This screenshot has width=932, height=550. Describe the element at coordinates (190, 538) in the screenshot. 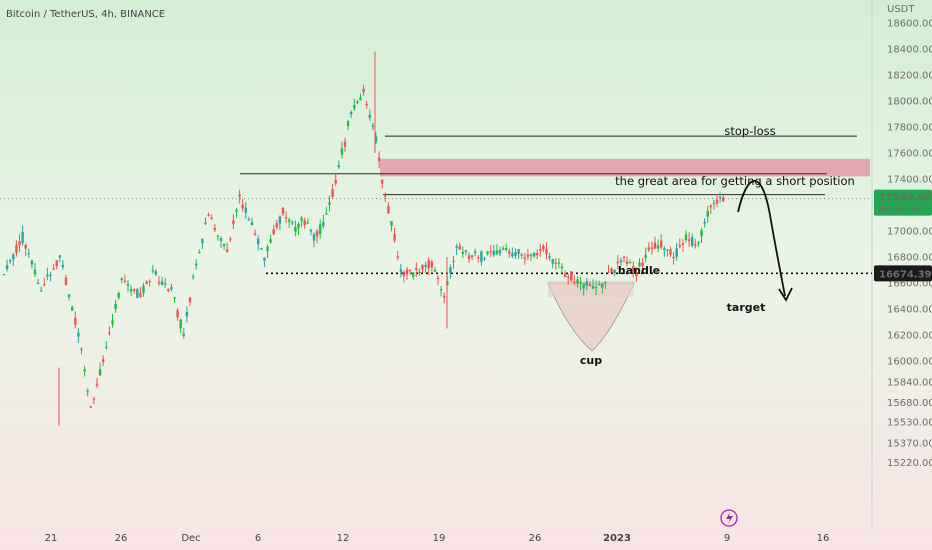

I see `x-tick-label: Dec` at that location.